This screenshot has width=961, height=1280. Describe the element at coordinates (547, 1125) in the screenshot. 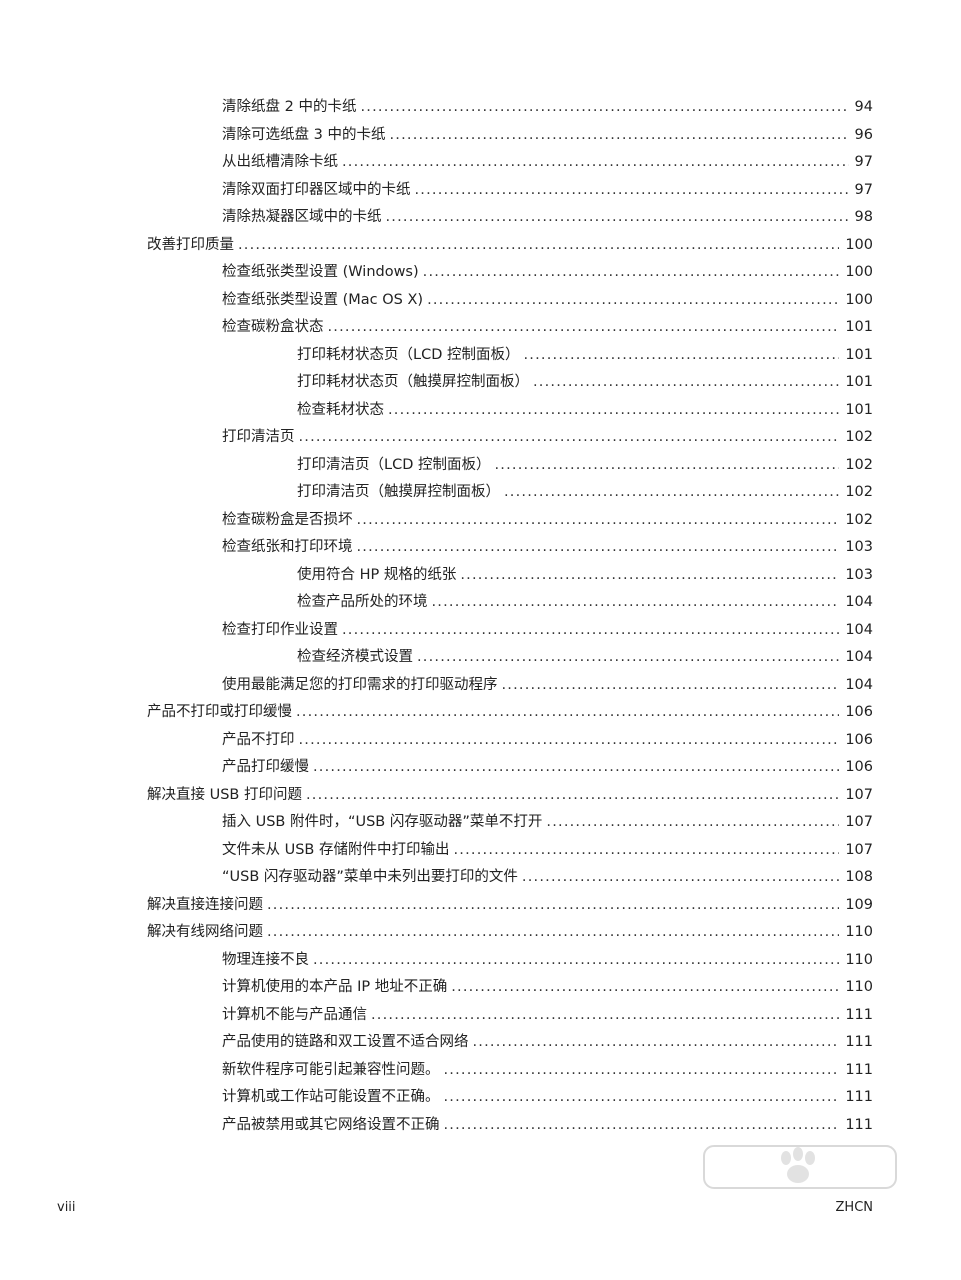

I see `toc-entry: 产品被禁用或其它网络设置不正确 111` at that location.